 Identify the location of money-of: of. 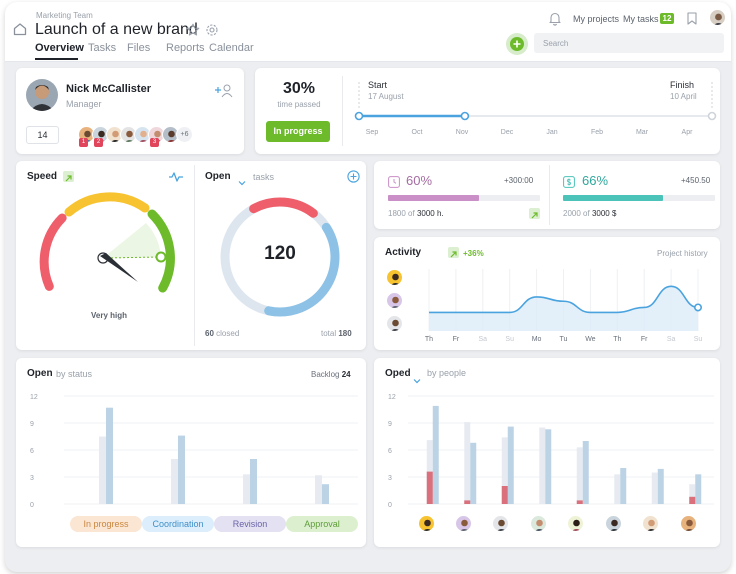
(586, 213).